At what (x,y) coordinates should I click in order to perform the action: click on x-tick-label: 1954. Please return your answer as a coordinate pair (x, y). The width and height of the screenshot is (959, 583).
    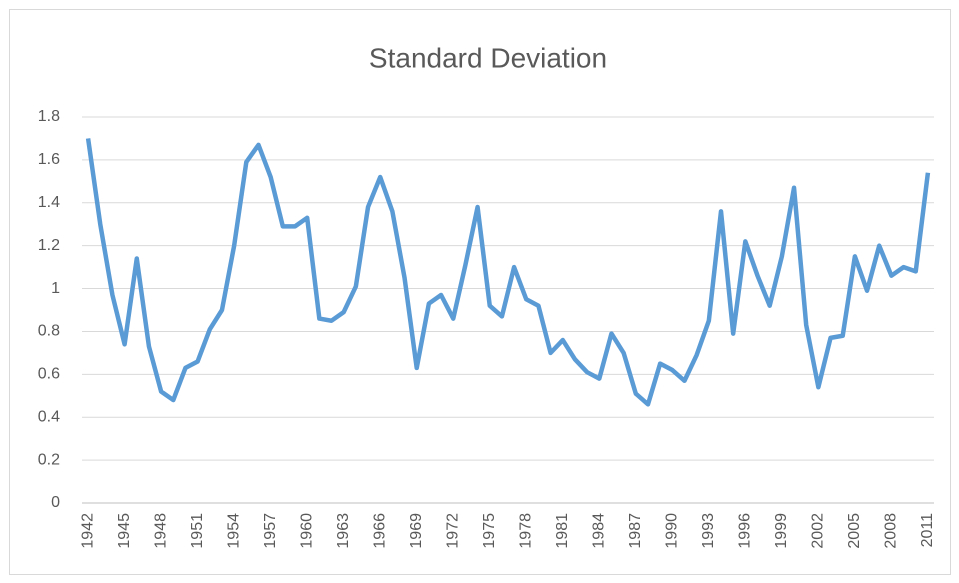
    Looking at the image, I should click on (233, 531).